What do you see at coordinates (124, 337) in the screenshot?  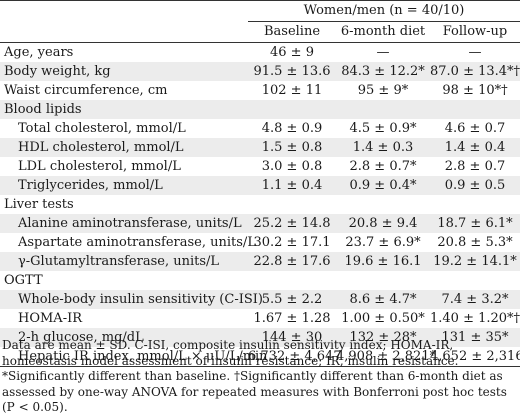 I see `row-label: 2-h glucose, mg/dL` at bounding box center [124, 337].